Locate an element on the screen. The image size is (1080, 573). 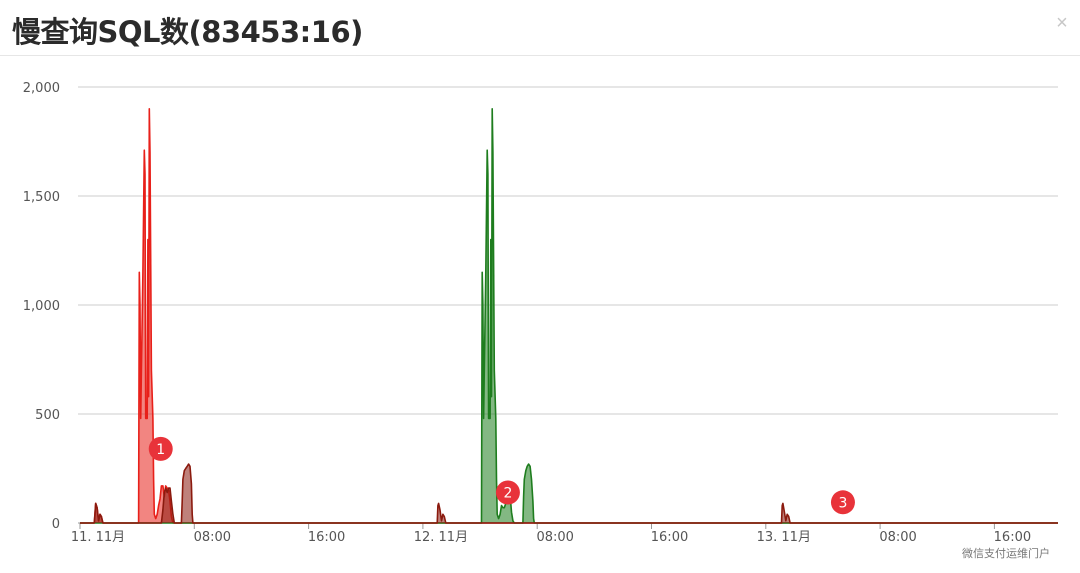
annotation-badge-2: 2 is located at coordinates (507, 492).